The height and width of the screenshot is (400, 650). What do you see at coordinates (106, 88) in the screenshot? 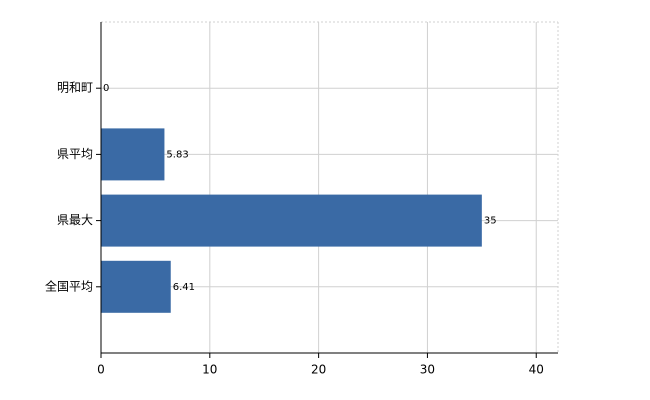
I see `value-label: 0` at bounding box center [106, 88].